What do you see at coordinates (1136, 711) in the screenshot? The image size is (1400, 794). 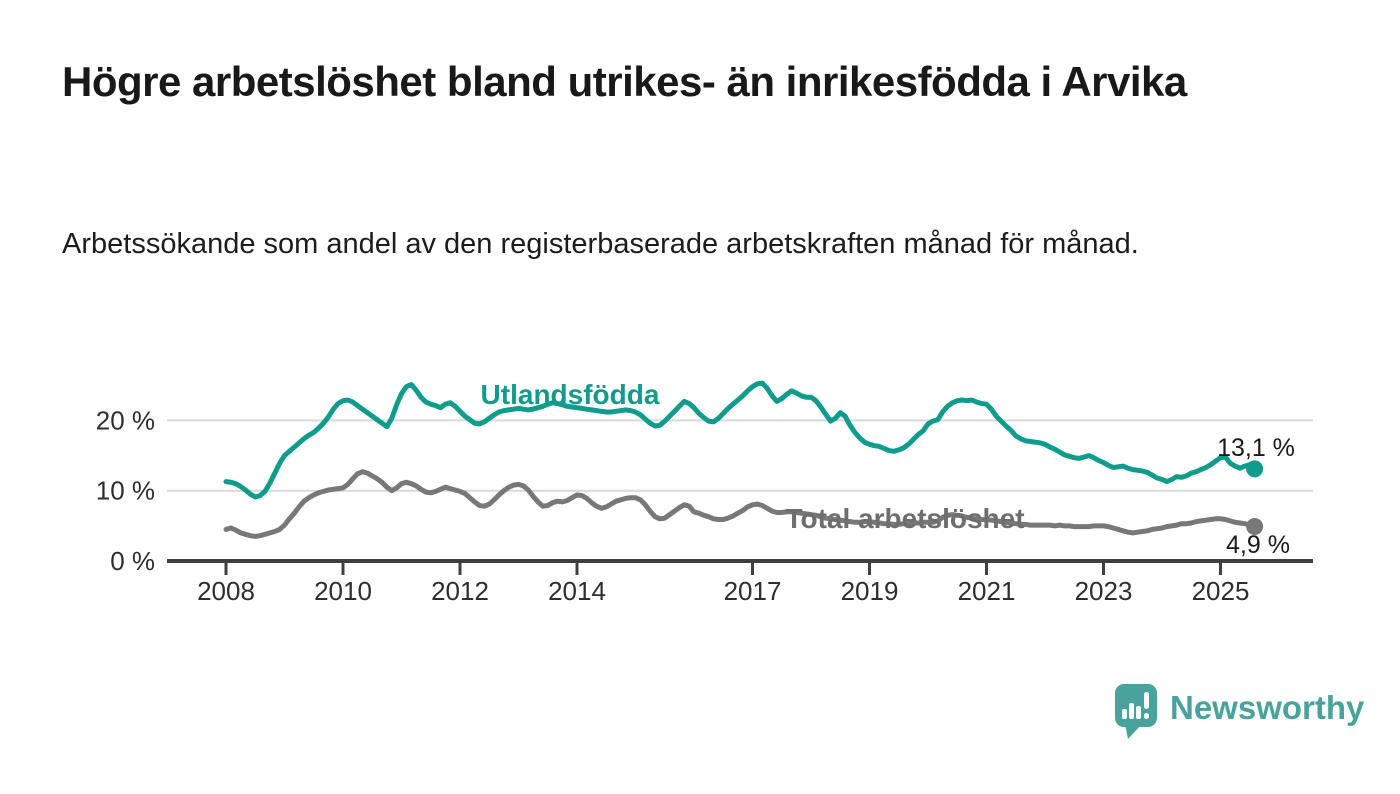 I see `bar-chart-speech-bubble-icon` at bounding box center [1136, 711].